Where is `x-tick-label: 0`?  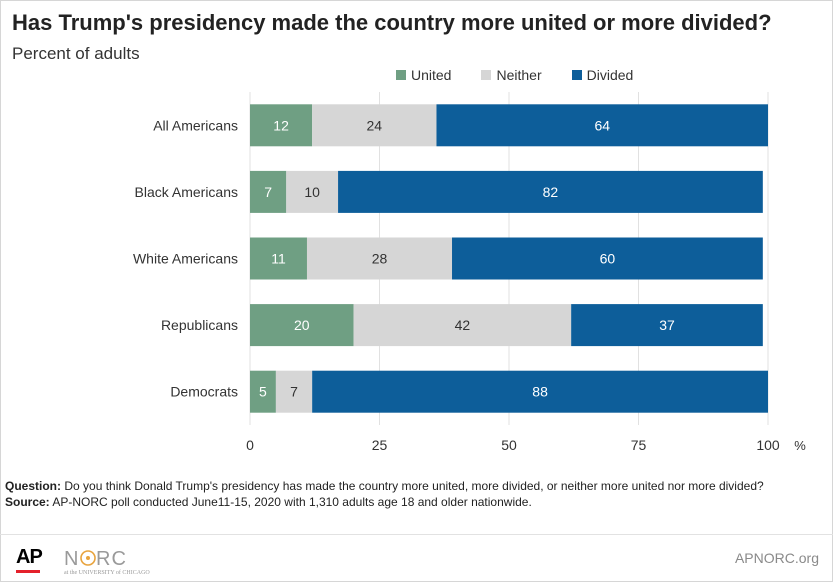
x-tick-label: 0 is located at coordinates (250, 445).